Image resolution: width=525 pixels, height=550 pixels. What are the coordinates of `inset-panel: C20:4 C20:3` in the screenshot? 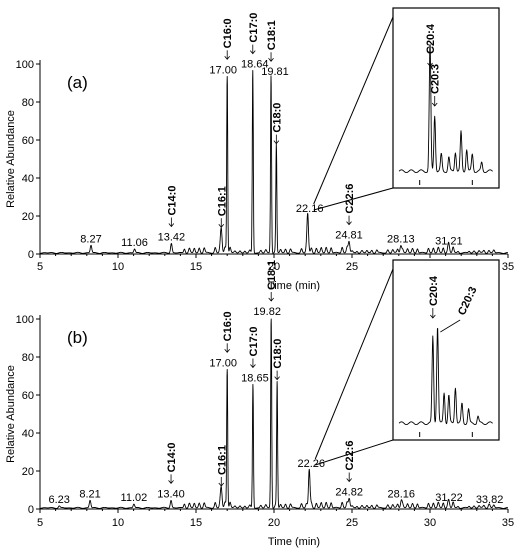 It's located at (446, 98).